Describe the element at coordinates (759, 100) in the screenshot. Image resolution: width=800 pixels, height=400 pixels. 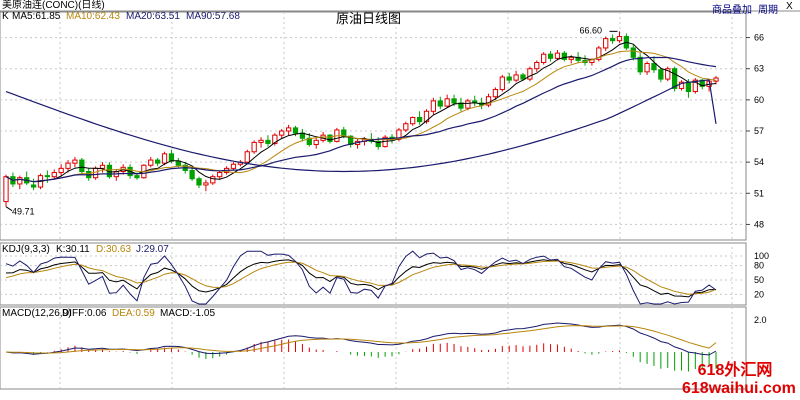
I see `price-tick-label: 60` at that location.